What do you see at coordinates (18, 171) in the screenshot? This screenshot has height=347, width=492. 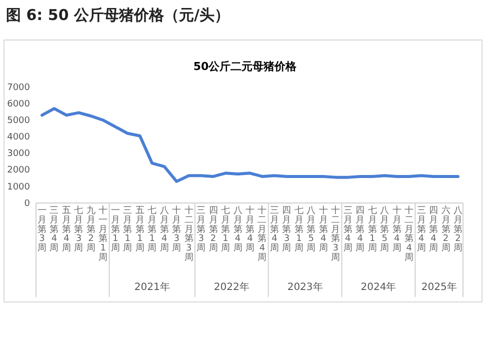 I see `y-tick-label: 2000` at bounding box center [18, 171].